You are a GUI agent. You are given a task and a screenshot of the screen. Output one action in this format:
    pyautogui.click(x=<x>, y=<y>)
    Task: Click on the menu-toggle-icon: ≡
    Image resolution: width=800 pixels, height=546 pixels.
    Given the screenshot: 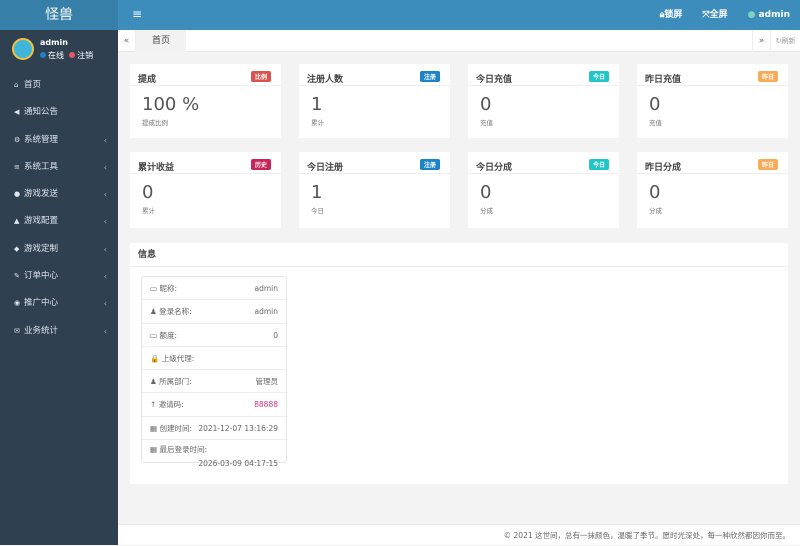 What is the action you would take?
    pyautogui.click(x=137, y=14)
    